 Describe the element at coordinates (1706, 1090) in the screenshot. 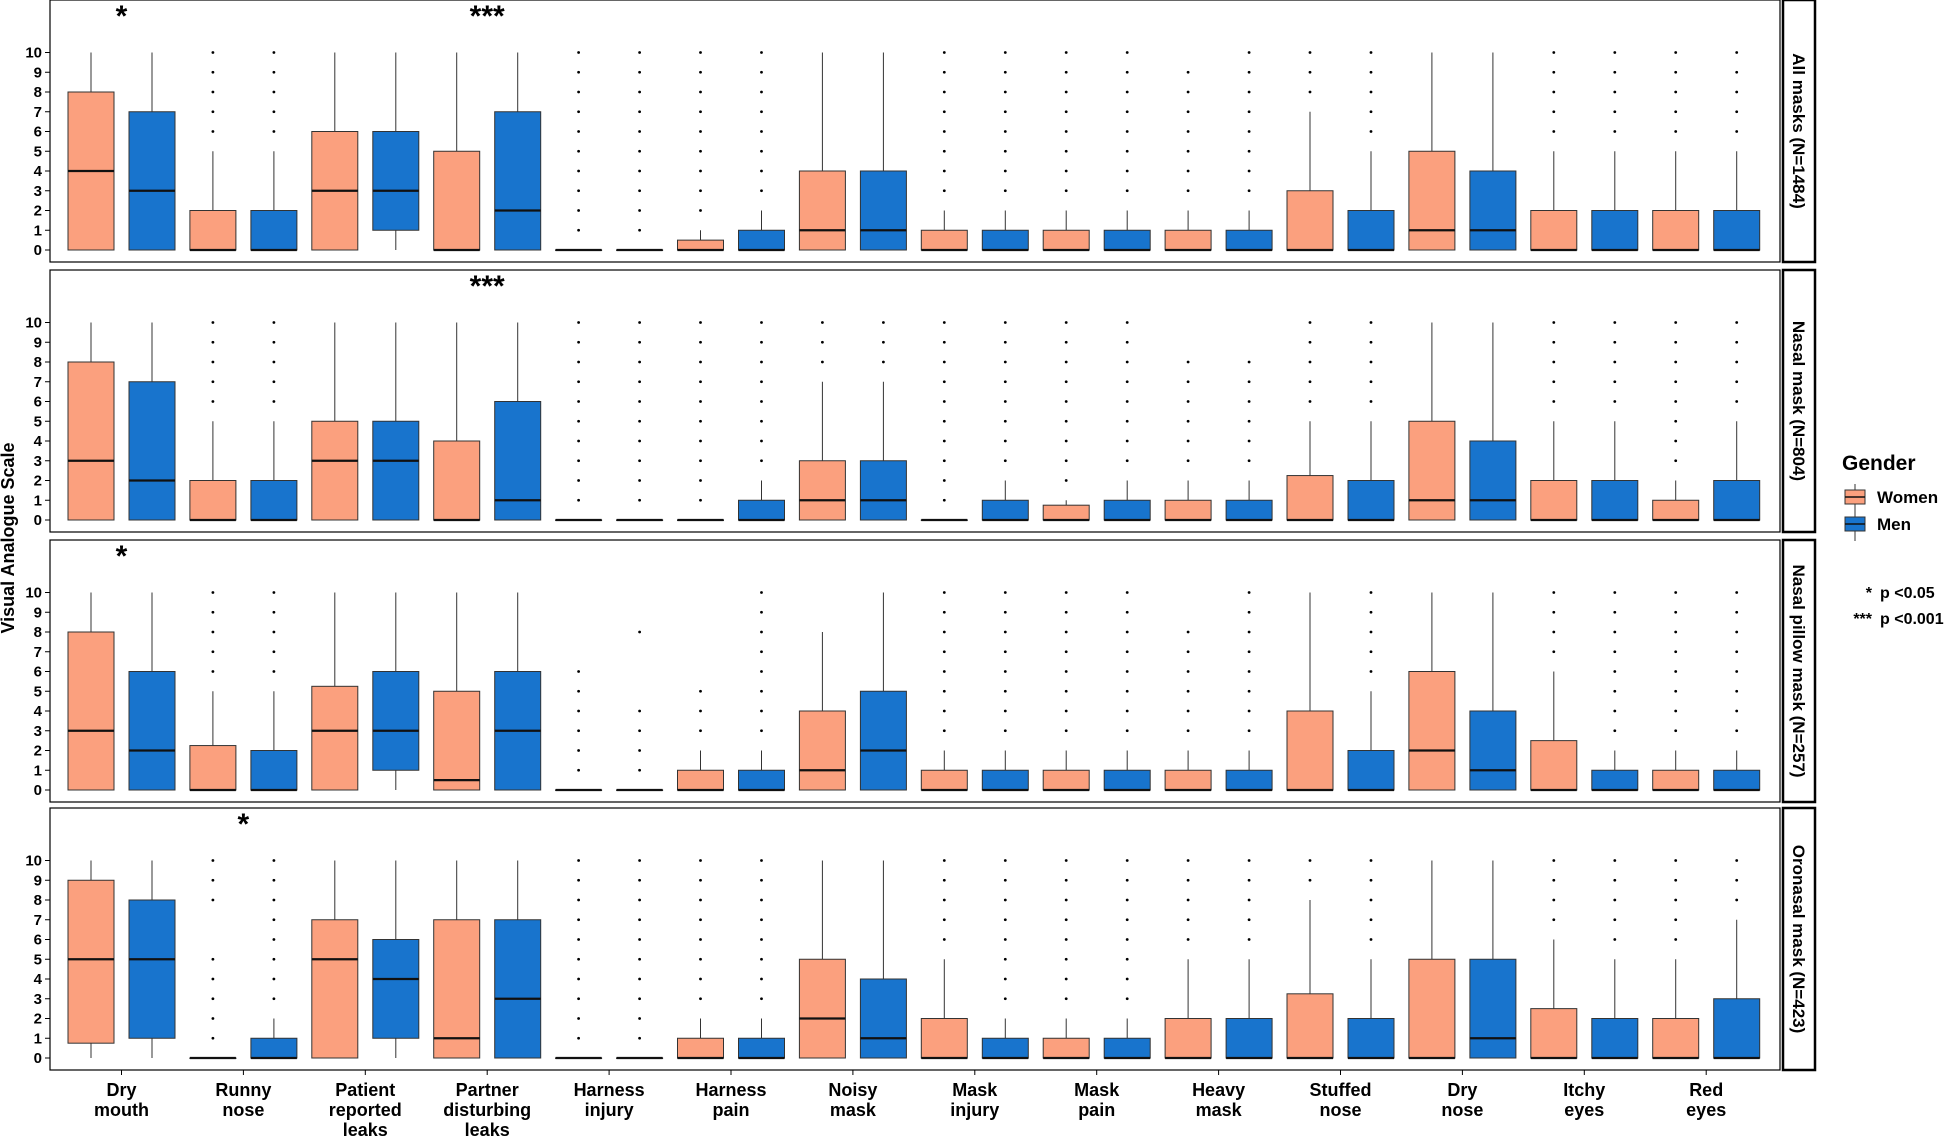

I see `x-tick-label-line: Red` at that location.